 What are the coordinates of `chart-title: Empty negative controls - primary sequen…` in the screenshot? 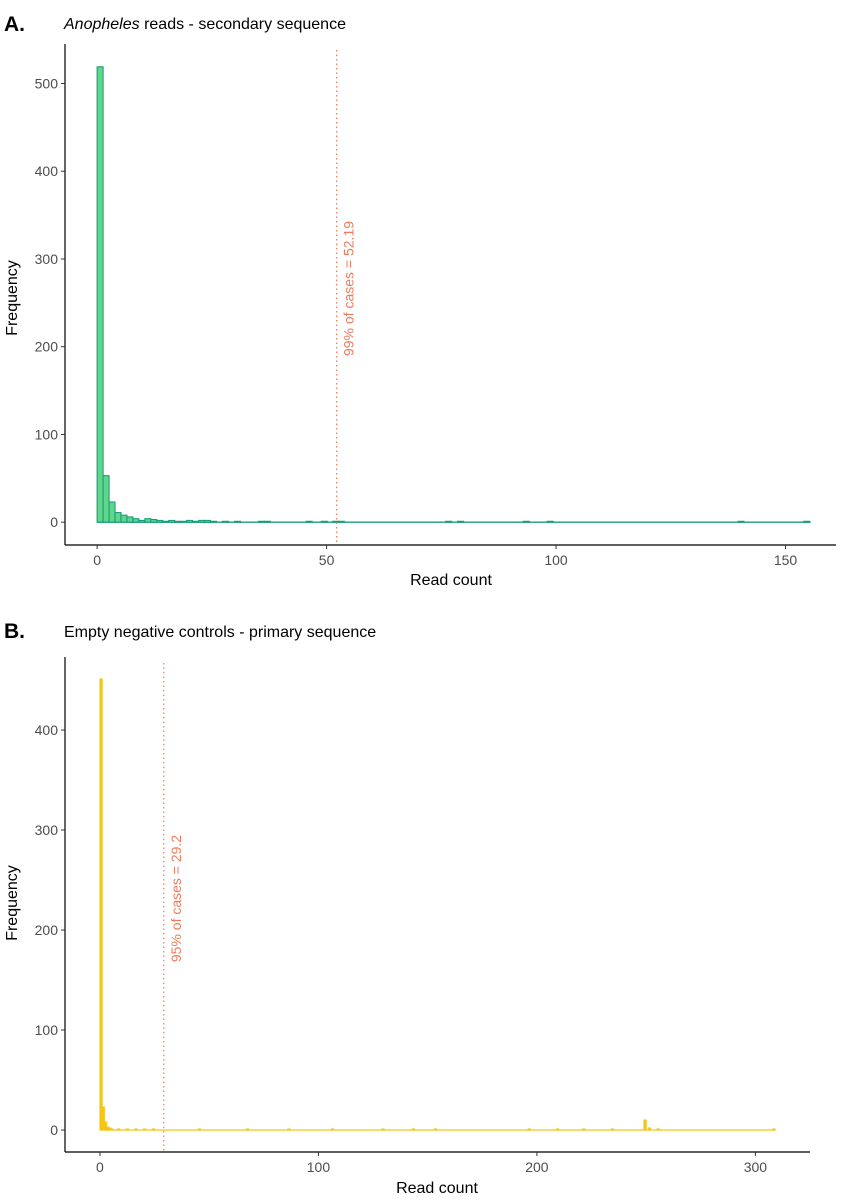 It's located at (220, 632).